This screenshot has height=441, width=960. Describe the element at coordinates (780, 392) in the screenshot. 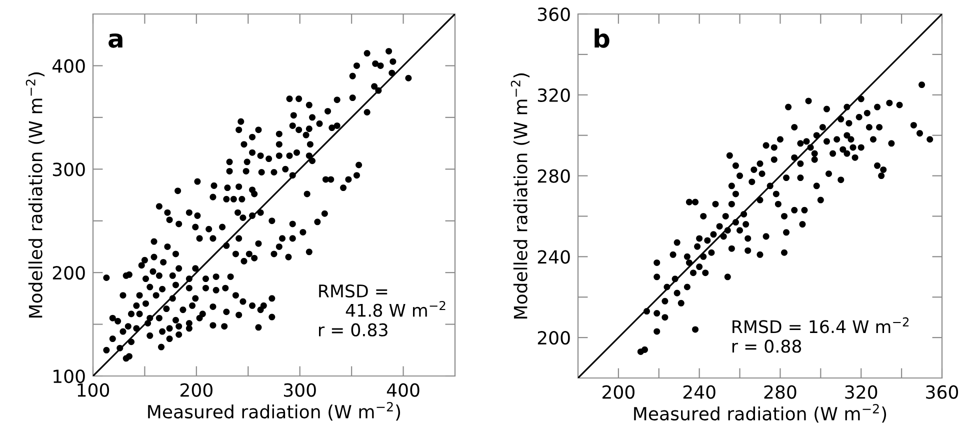

I see `x-tick-label: 280` at that location.